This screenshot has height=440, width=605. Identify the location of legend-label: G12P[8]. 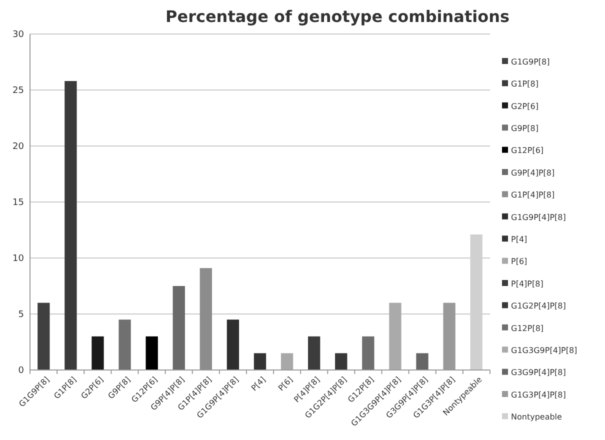
(527, 328).